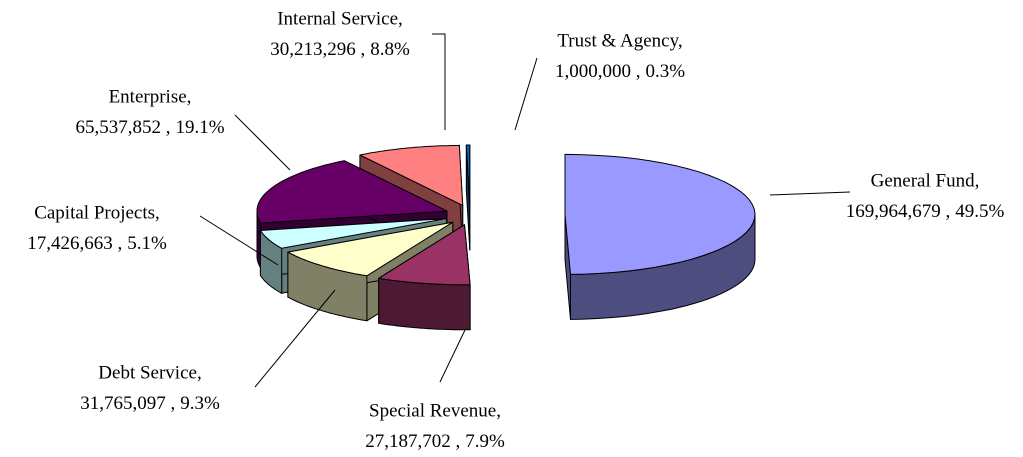  What do you see at coordinates (412, 441) in the screenshot?
I see `value-label: 27,187,702 ,` at bounding box center [412, 441].